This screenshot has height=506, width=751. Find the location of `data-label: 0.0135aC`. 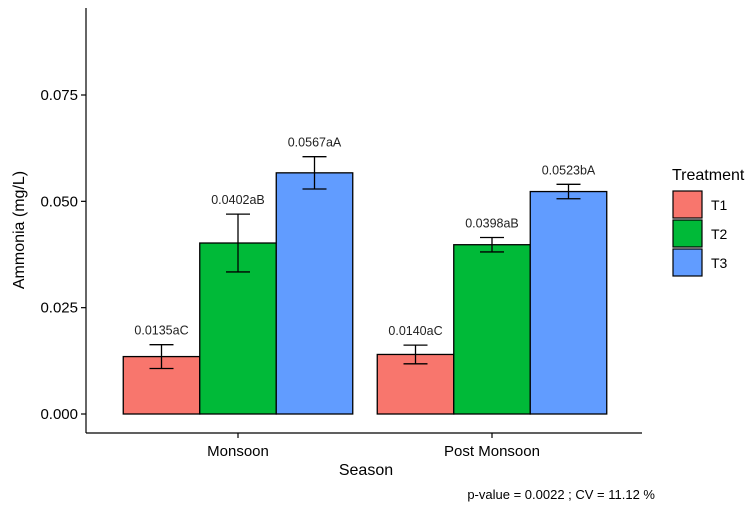

data-label: 0.0135aC is located at coordinates (161, 331).